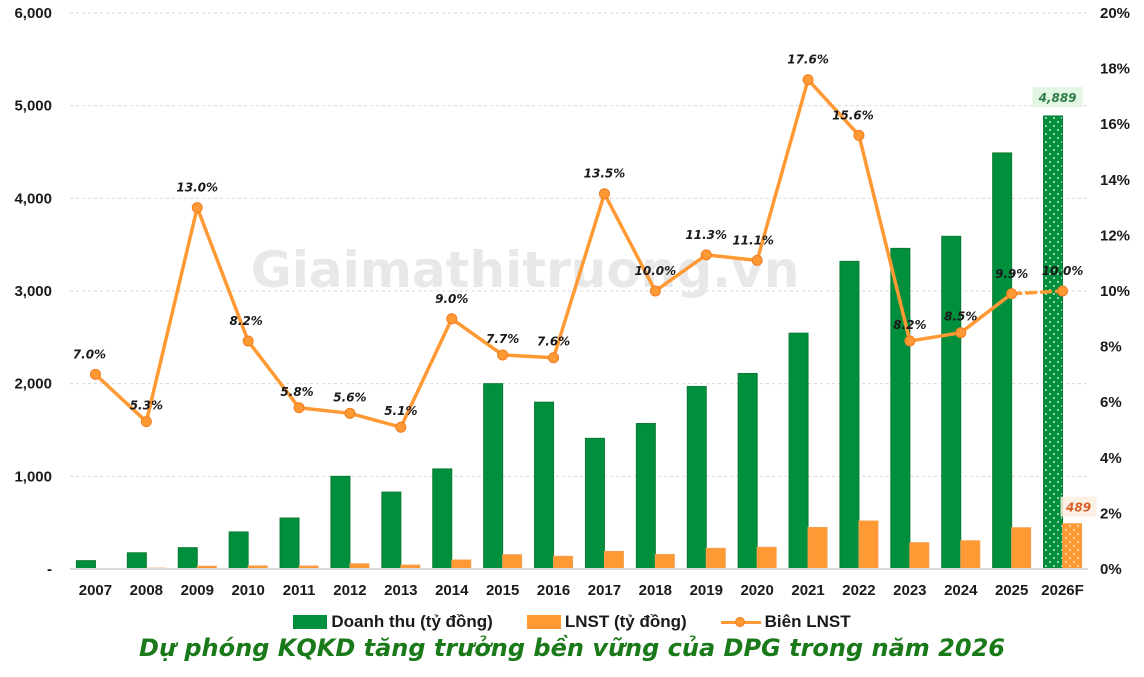  I want to click on margin-data-label: 7.6%, so click(553, 342).